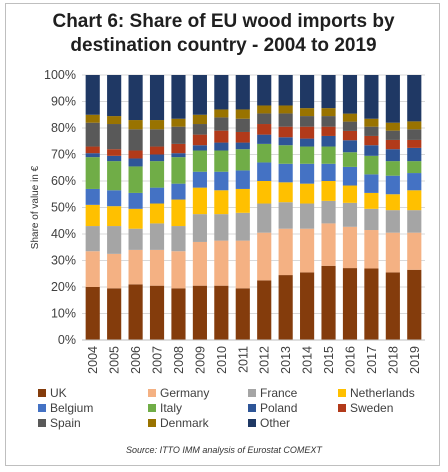  Describe the element at coordinates (252, 393) in the screenshot. I see `legend-swatch-france` at that location.